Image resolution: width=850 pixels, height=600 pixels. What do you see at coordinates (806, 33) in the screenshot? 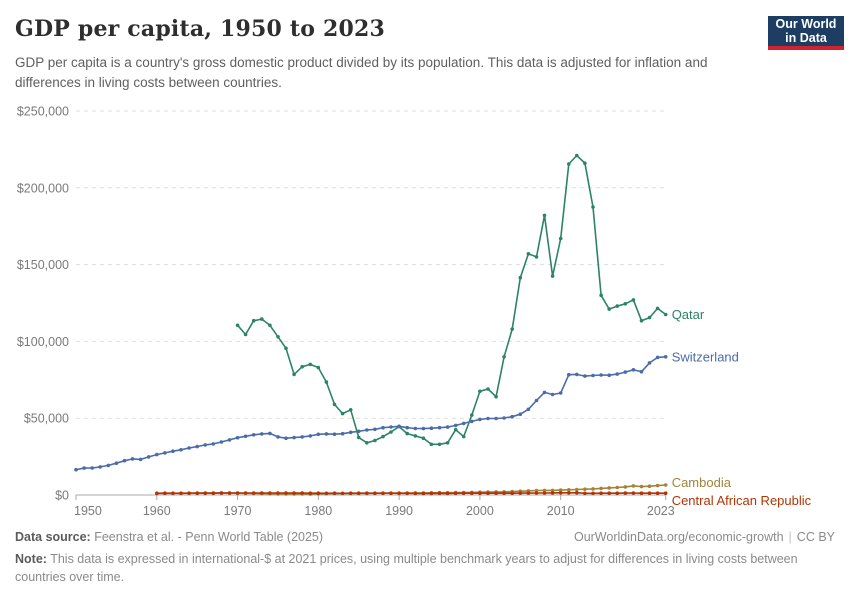
I see `owid-logo: Our World in Data` at bounding box center [806, 33].